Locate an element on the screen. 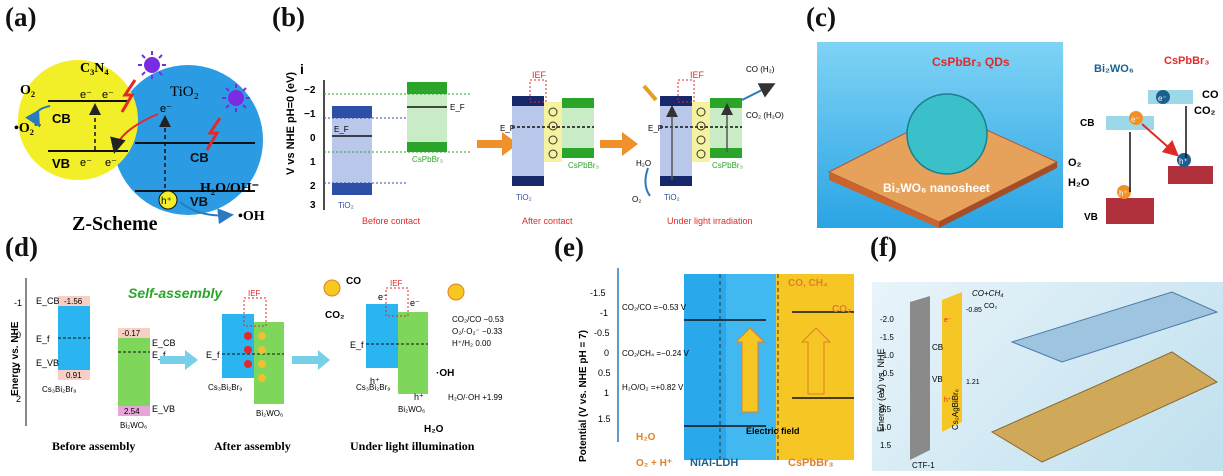 Image resolution: width=1223 pixels, height=476 pixels. e-ytick: 0 is located at coordinates (606, 353).